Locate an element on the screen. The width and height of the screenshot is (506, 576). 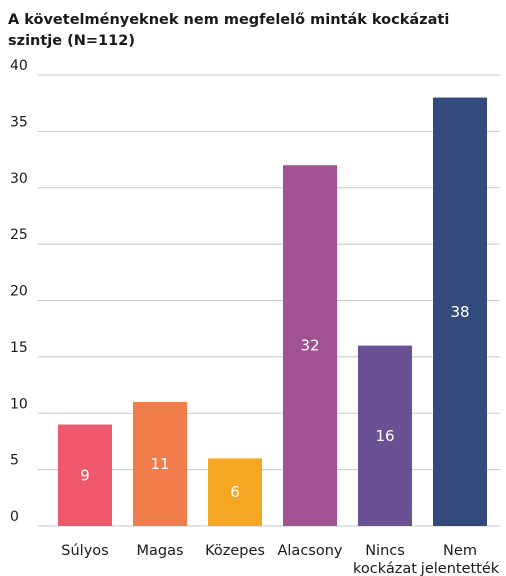
bar-value-label: 6 is located at coordinates (235, 492).